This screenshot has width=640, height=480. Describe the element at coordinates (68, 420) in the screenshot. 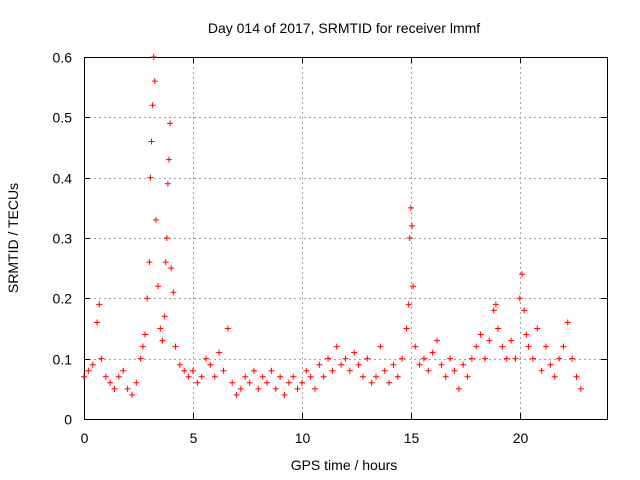

I see `y-tick-label: 0` at that location.